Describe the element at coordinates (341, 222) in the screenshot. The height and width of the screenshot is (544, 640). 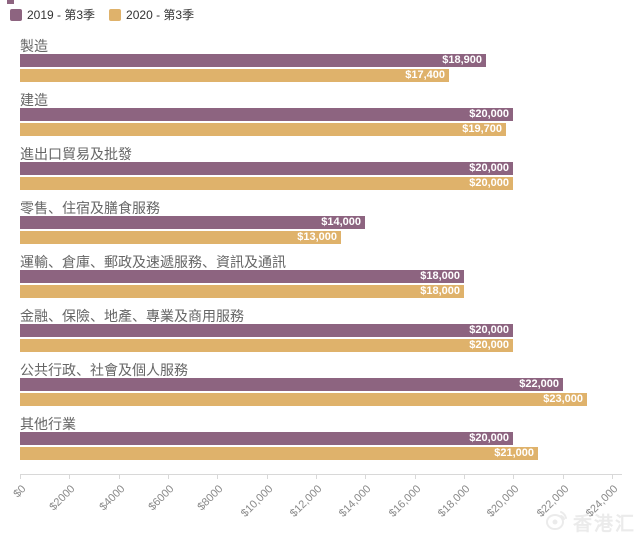
I see `bar-value-label: $14,000` at that location.